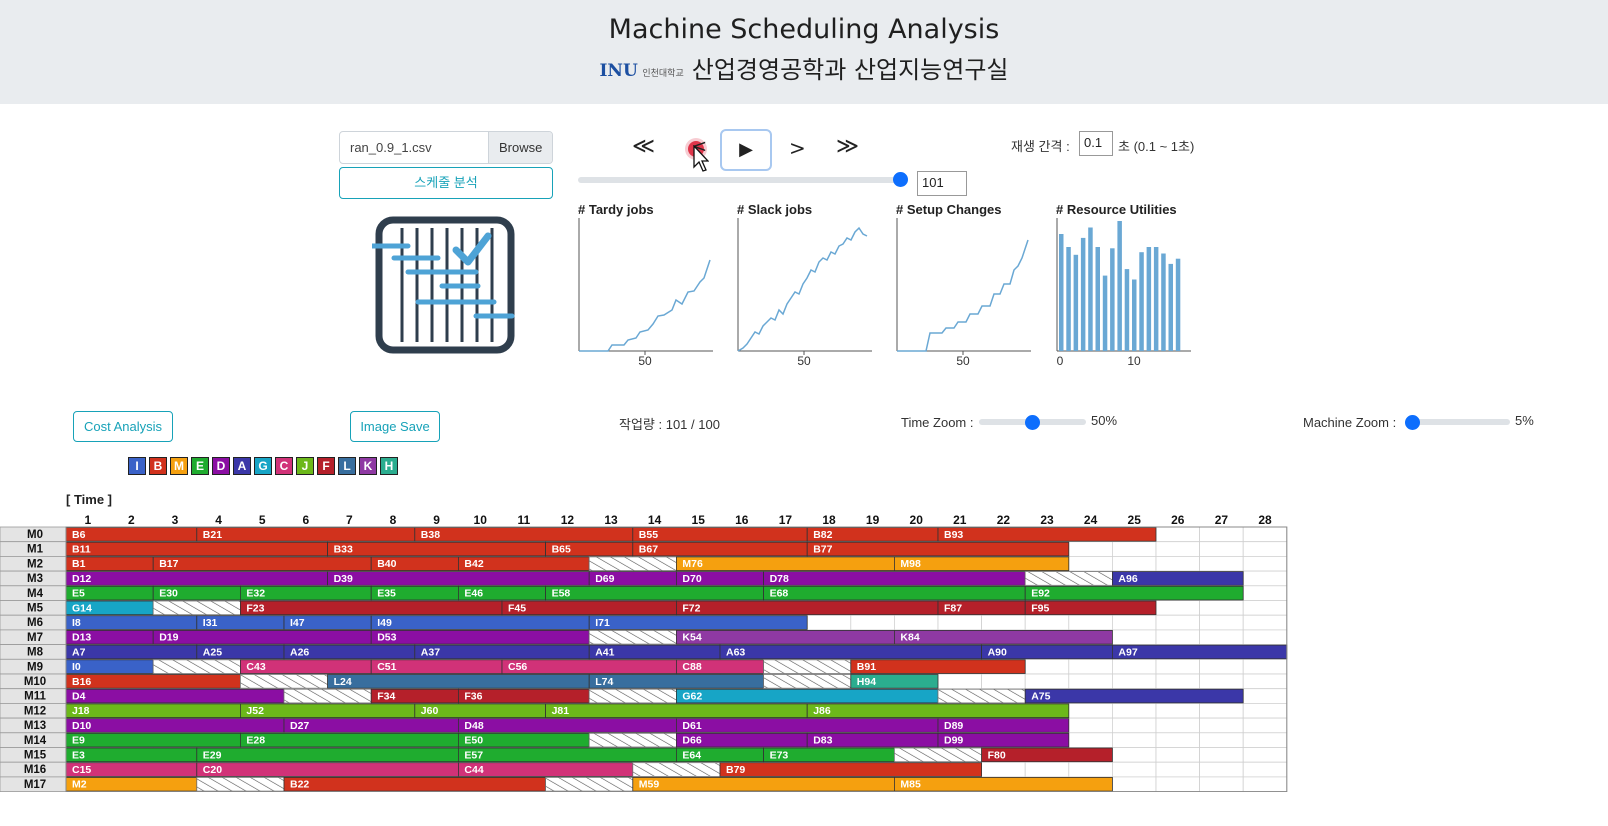 This screenshot has height=826, width=1608. Describe the element at coordinates (644, 146) in the screenshot. I see `first-step-button: ≪` at that location.